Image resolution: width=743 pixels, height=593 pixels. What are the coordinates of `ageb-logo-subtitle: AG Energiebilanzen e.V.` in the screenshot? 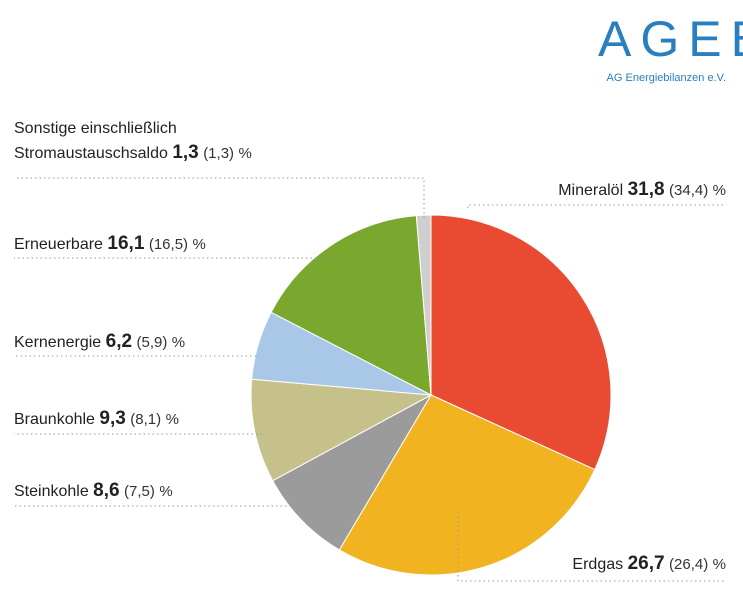 It's located at (666, 78).